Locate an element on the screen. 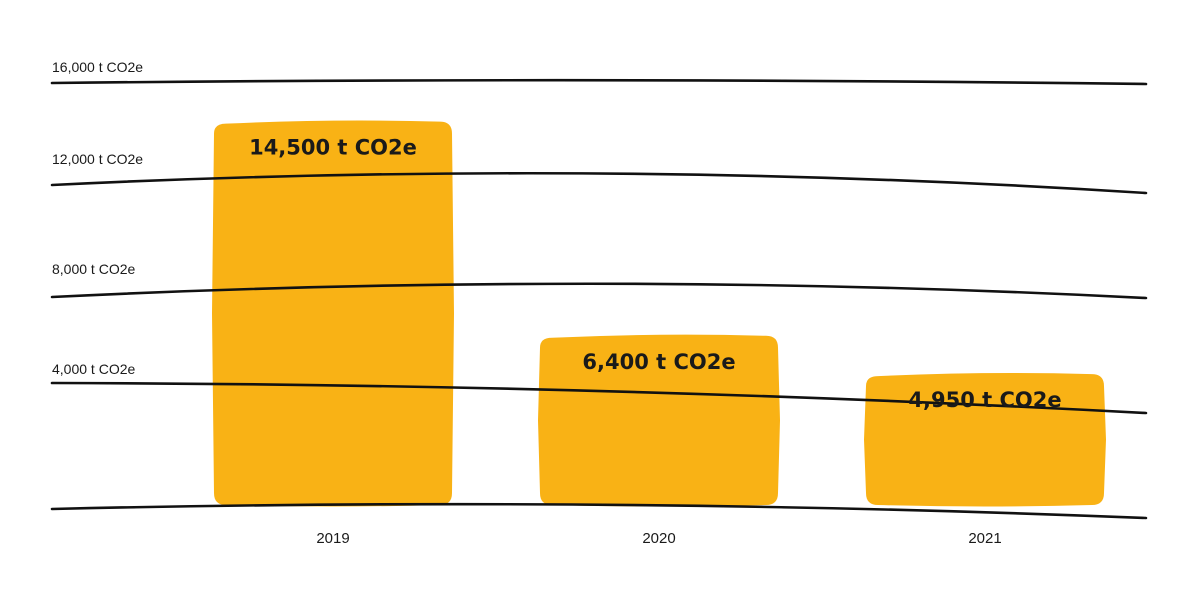  y-tick-label-8000: 8,000 t CO2e is located at coordinates (93, 269).